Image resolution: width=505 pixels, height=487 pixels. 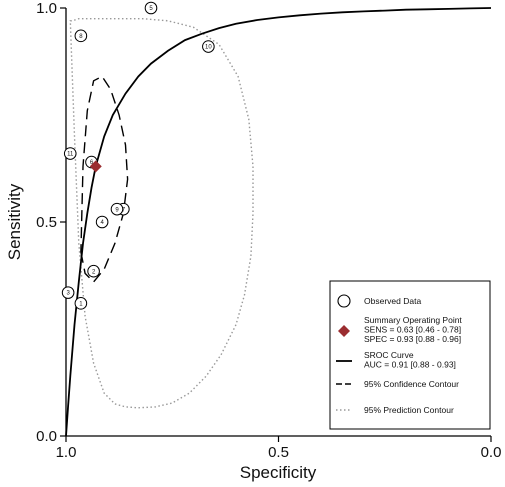 I want to click on observed-data-label: 2, so click(x=94, y=272).